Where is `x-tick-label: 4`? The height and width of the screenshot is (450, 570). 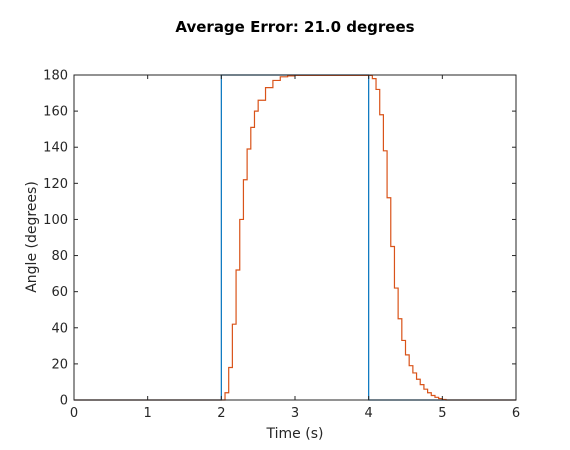 x-tick-label: 4 is located at coordinates (369, 413).